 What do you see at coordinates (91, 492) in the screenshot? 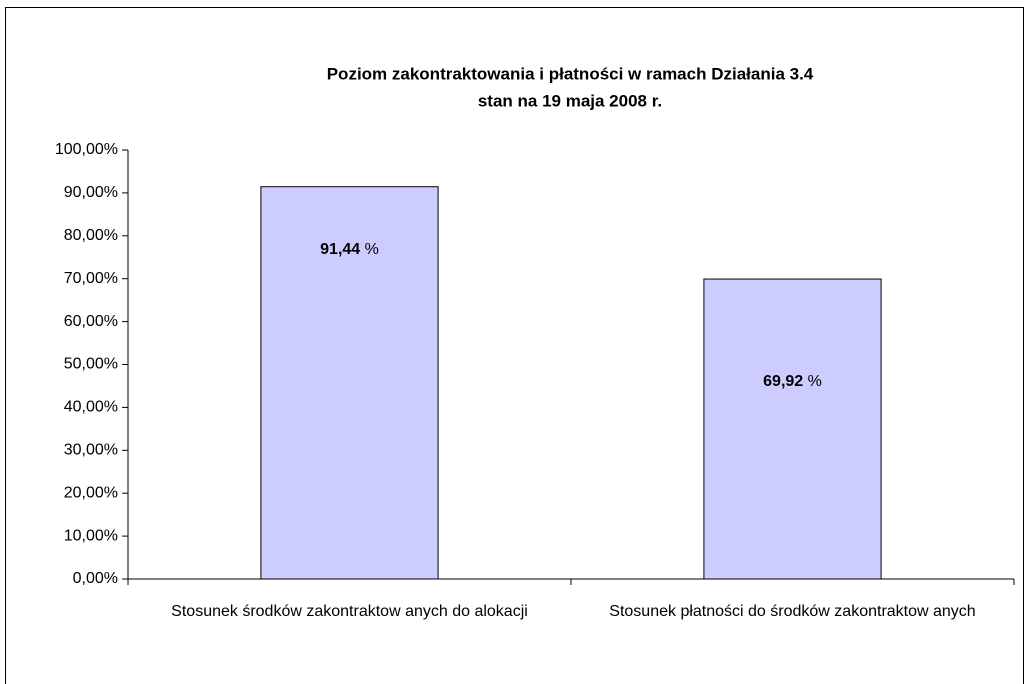
I see `y-tick-label: 20,00%` at bounding box center [91, 492].